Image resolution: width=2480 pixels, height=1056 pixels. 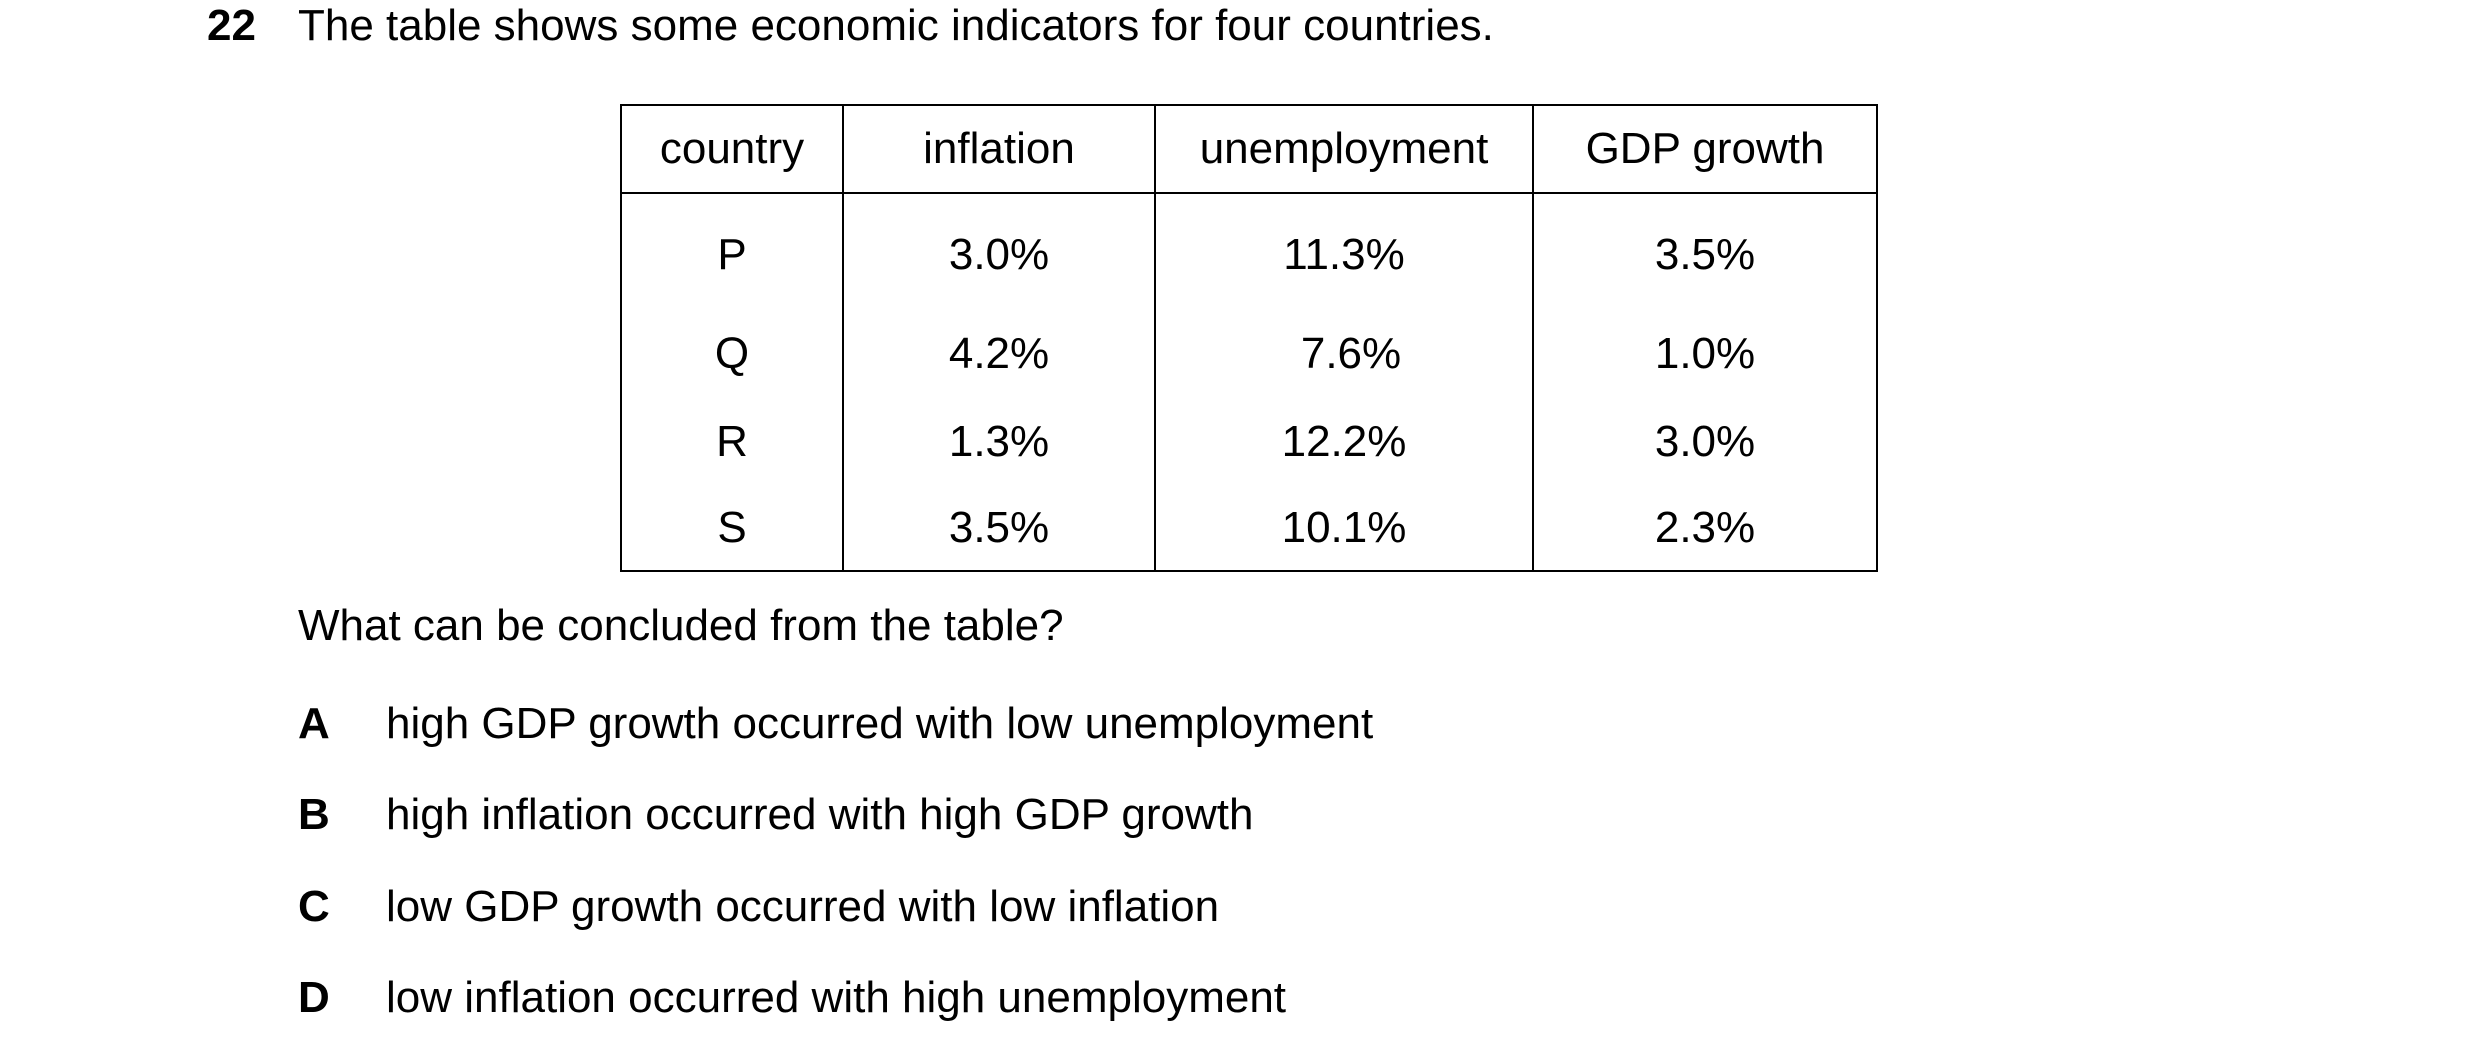 What do you see at coordinates (999, 251) in the screenshot?
I see `cell-inflation: 3.0%` at bounding box center [999, 251].